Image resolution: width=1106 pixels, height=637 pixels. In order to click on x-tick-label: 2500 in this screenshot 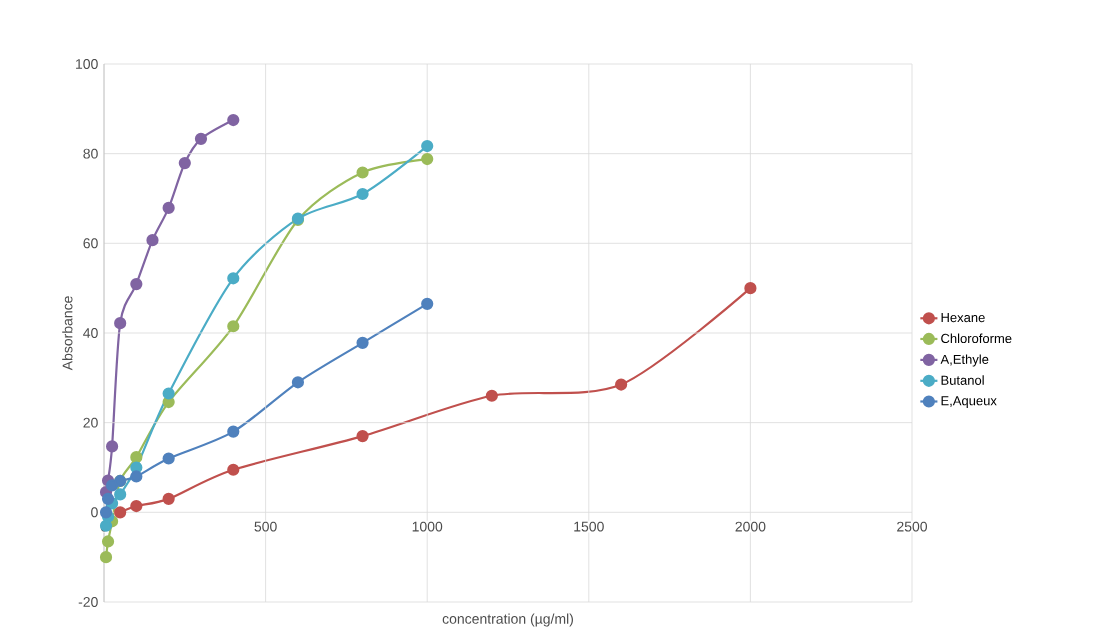, I will do `click(912, 526)`.